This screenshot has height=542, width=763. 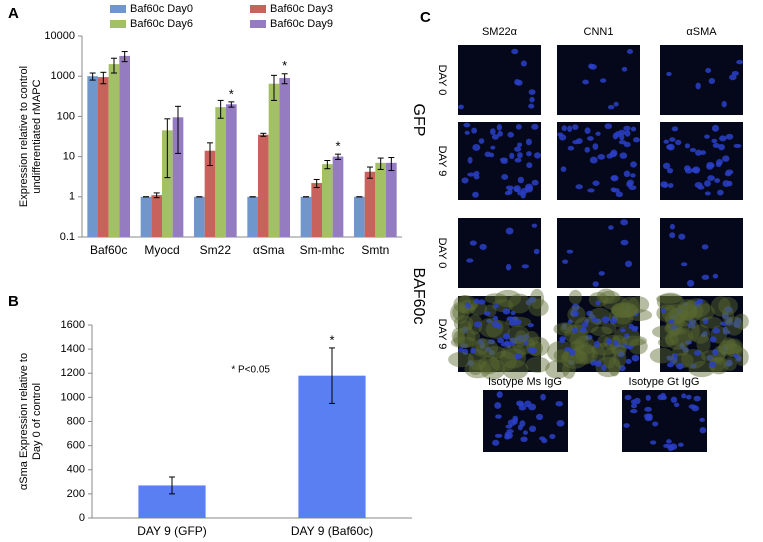 I want to click on y-tick-label: 200, so click(x=76, y=494).